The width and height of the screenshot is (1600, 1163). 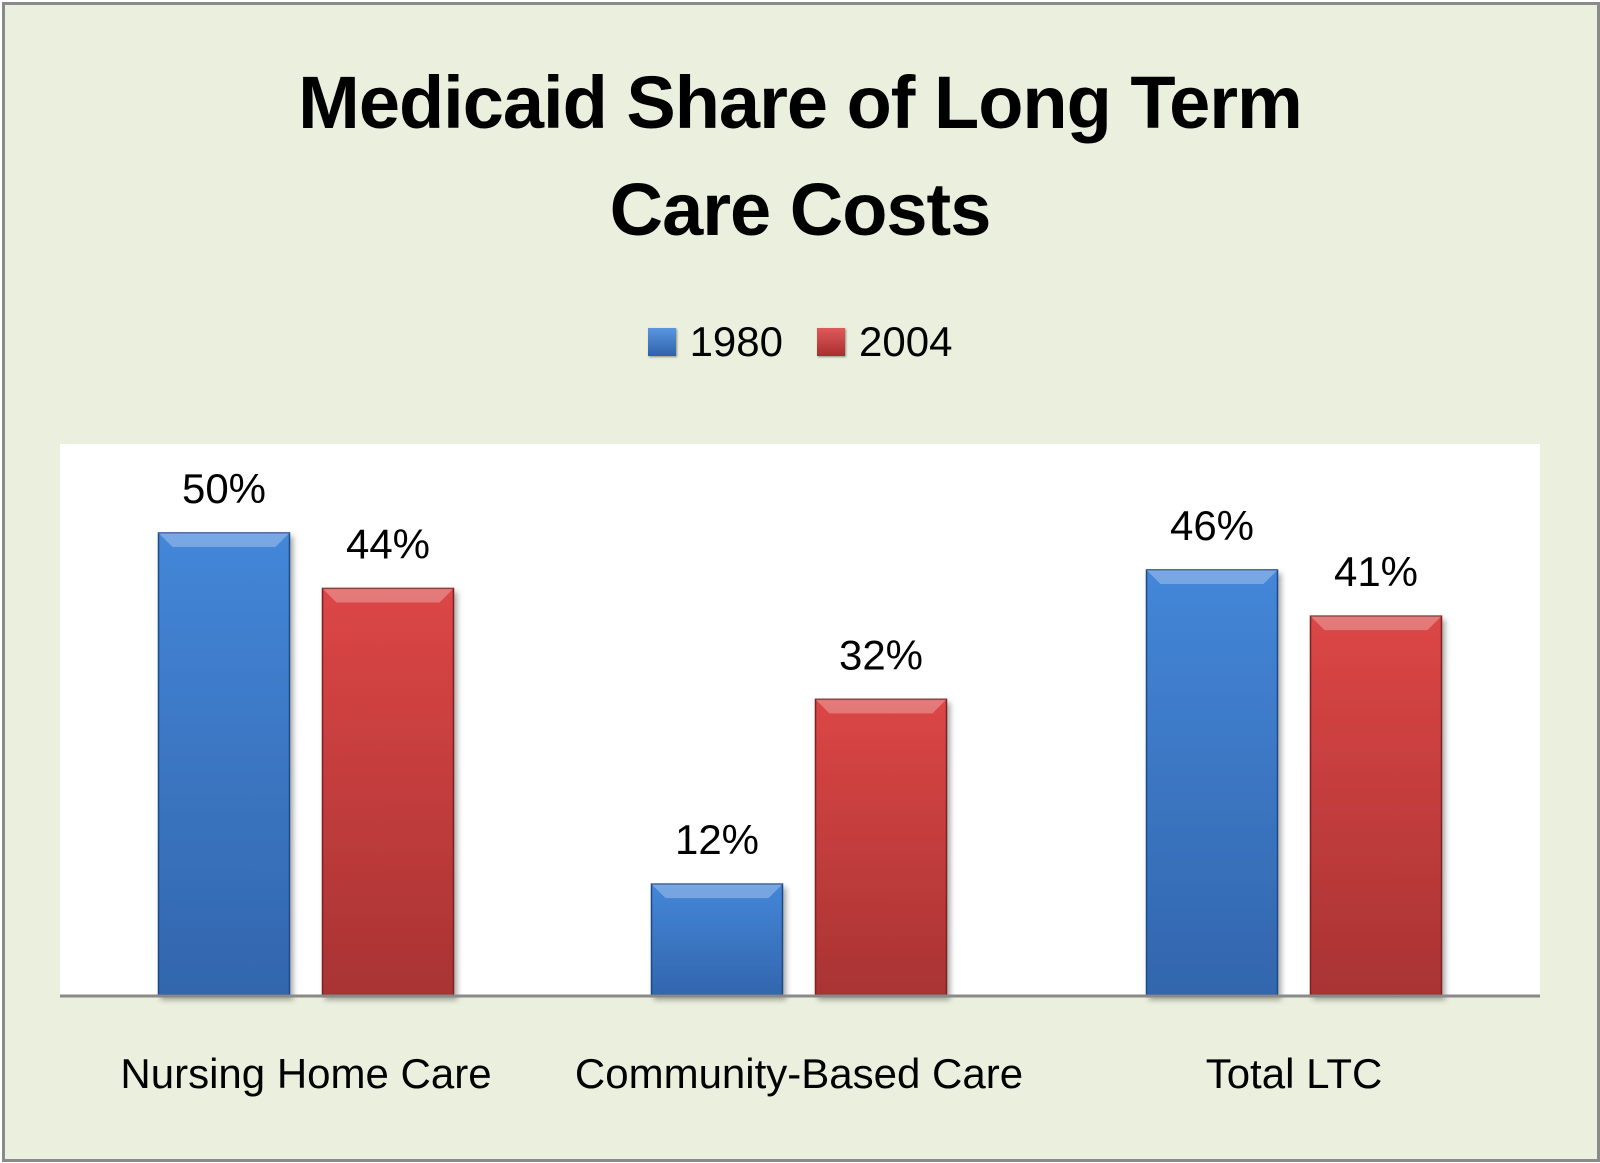 I want to click on legend-item-1980: 1980, so click(x=715, y=342).